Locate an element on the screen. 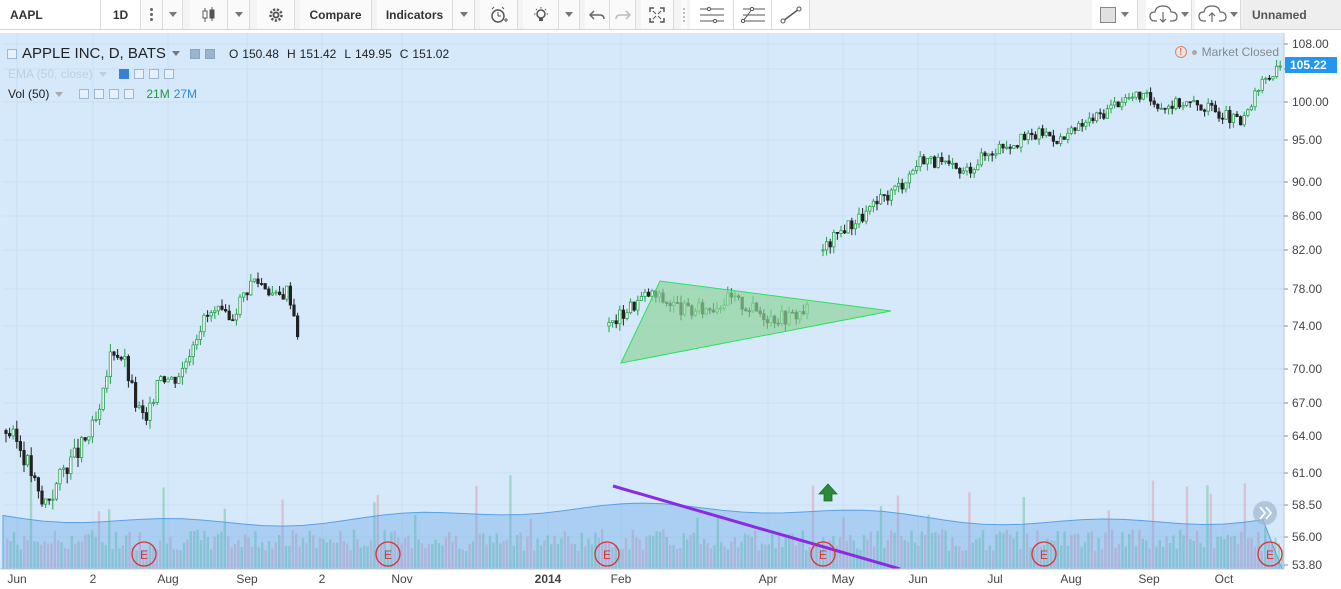 The width and height of the screenshot is (1341, 589). load-layout-button is located at coordinates (1169, 14).